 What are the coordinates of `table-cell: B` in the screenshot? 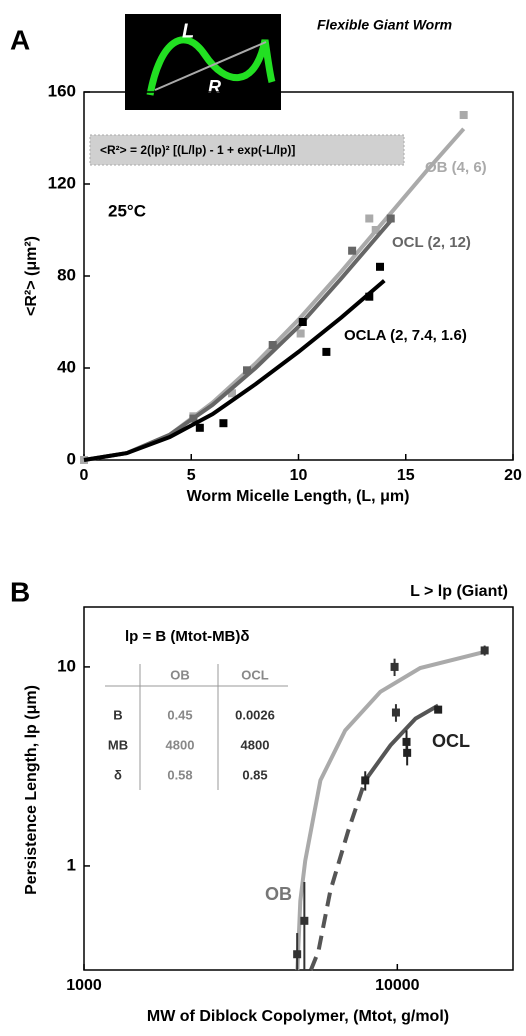 It's located at (117, 714).